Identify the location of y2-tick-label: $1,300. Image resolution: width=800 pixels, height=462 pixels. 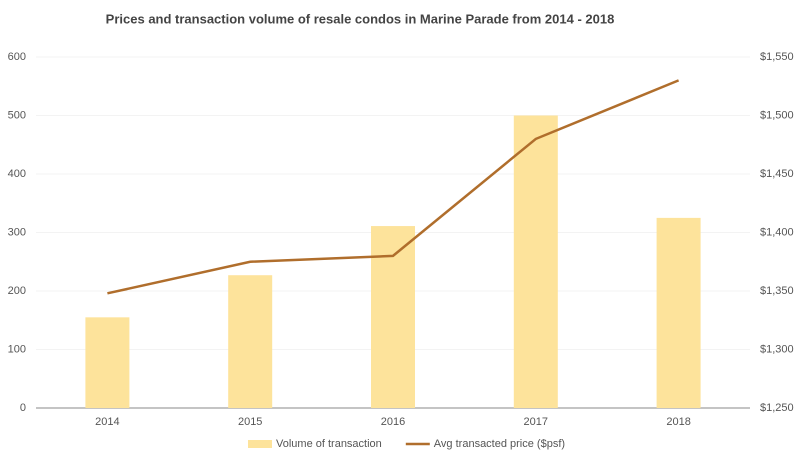
(777, 349).